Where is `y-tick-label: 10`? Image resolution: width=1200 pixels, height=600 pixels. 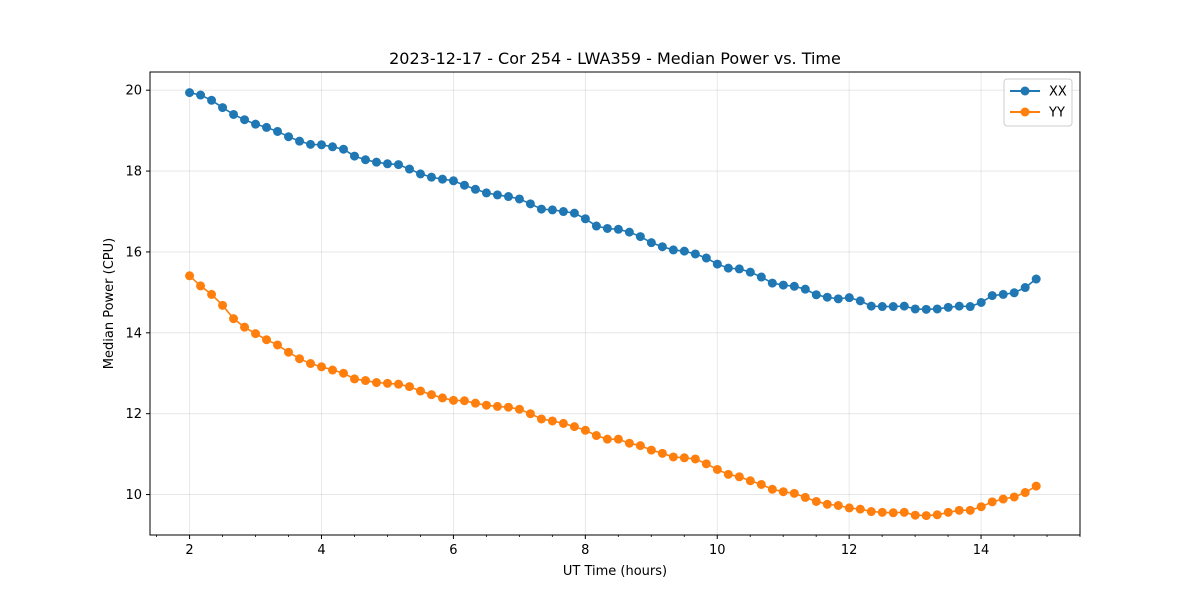 y-tick-label: 10 is located at coordinates (133, 495).